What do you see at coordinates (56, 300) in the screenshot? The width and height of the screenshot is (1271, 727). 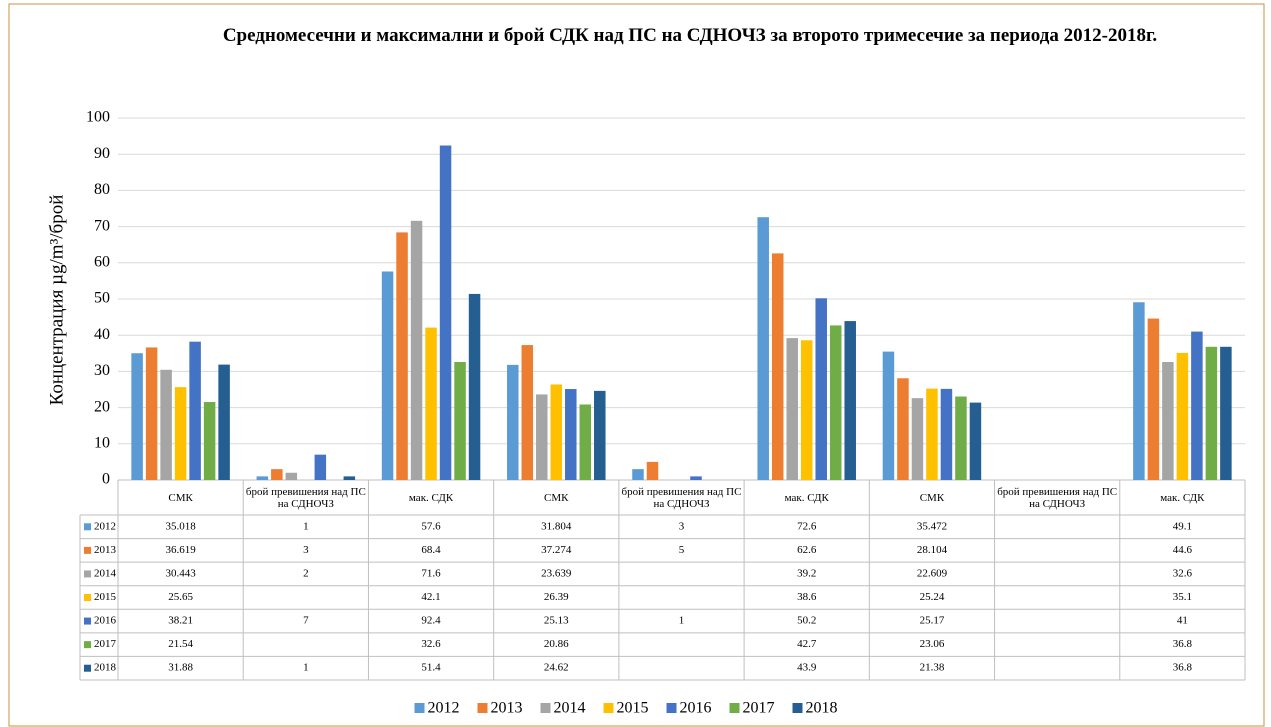 I see `y-axis-label: Концентрация µg/m³/брой` at bounding box center [56, 300].